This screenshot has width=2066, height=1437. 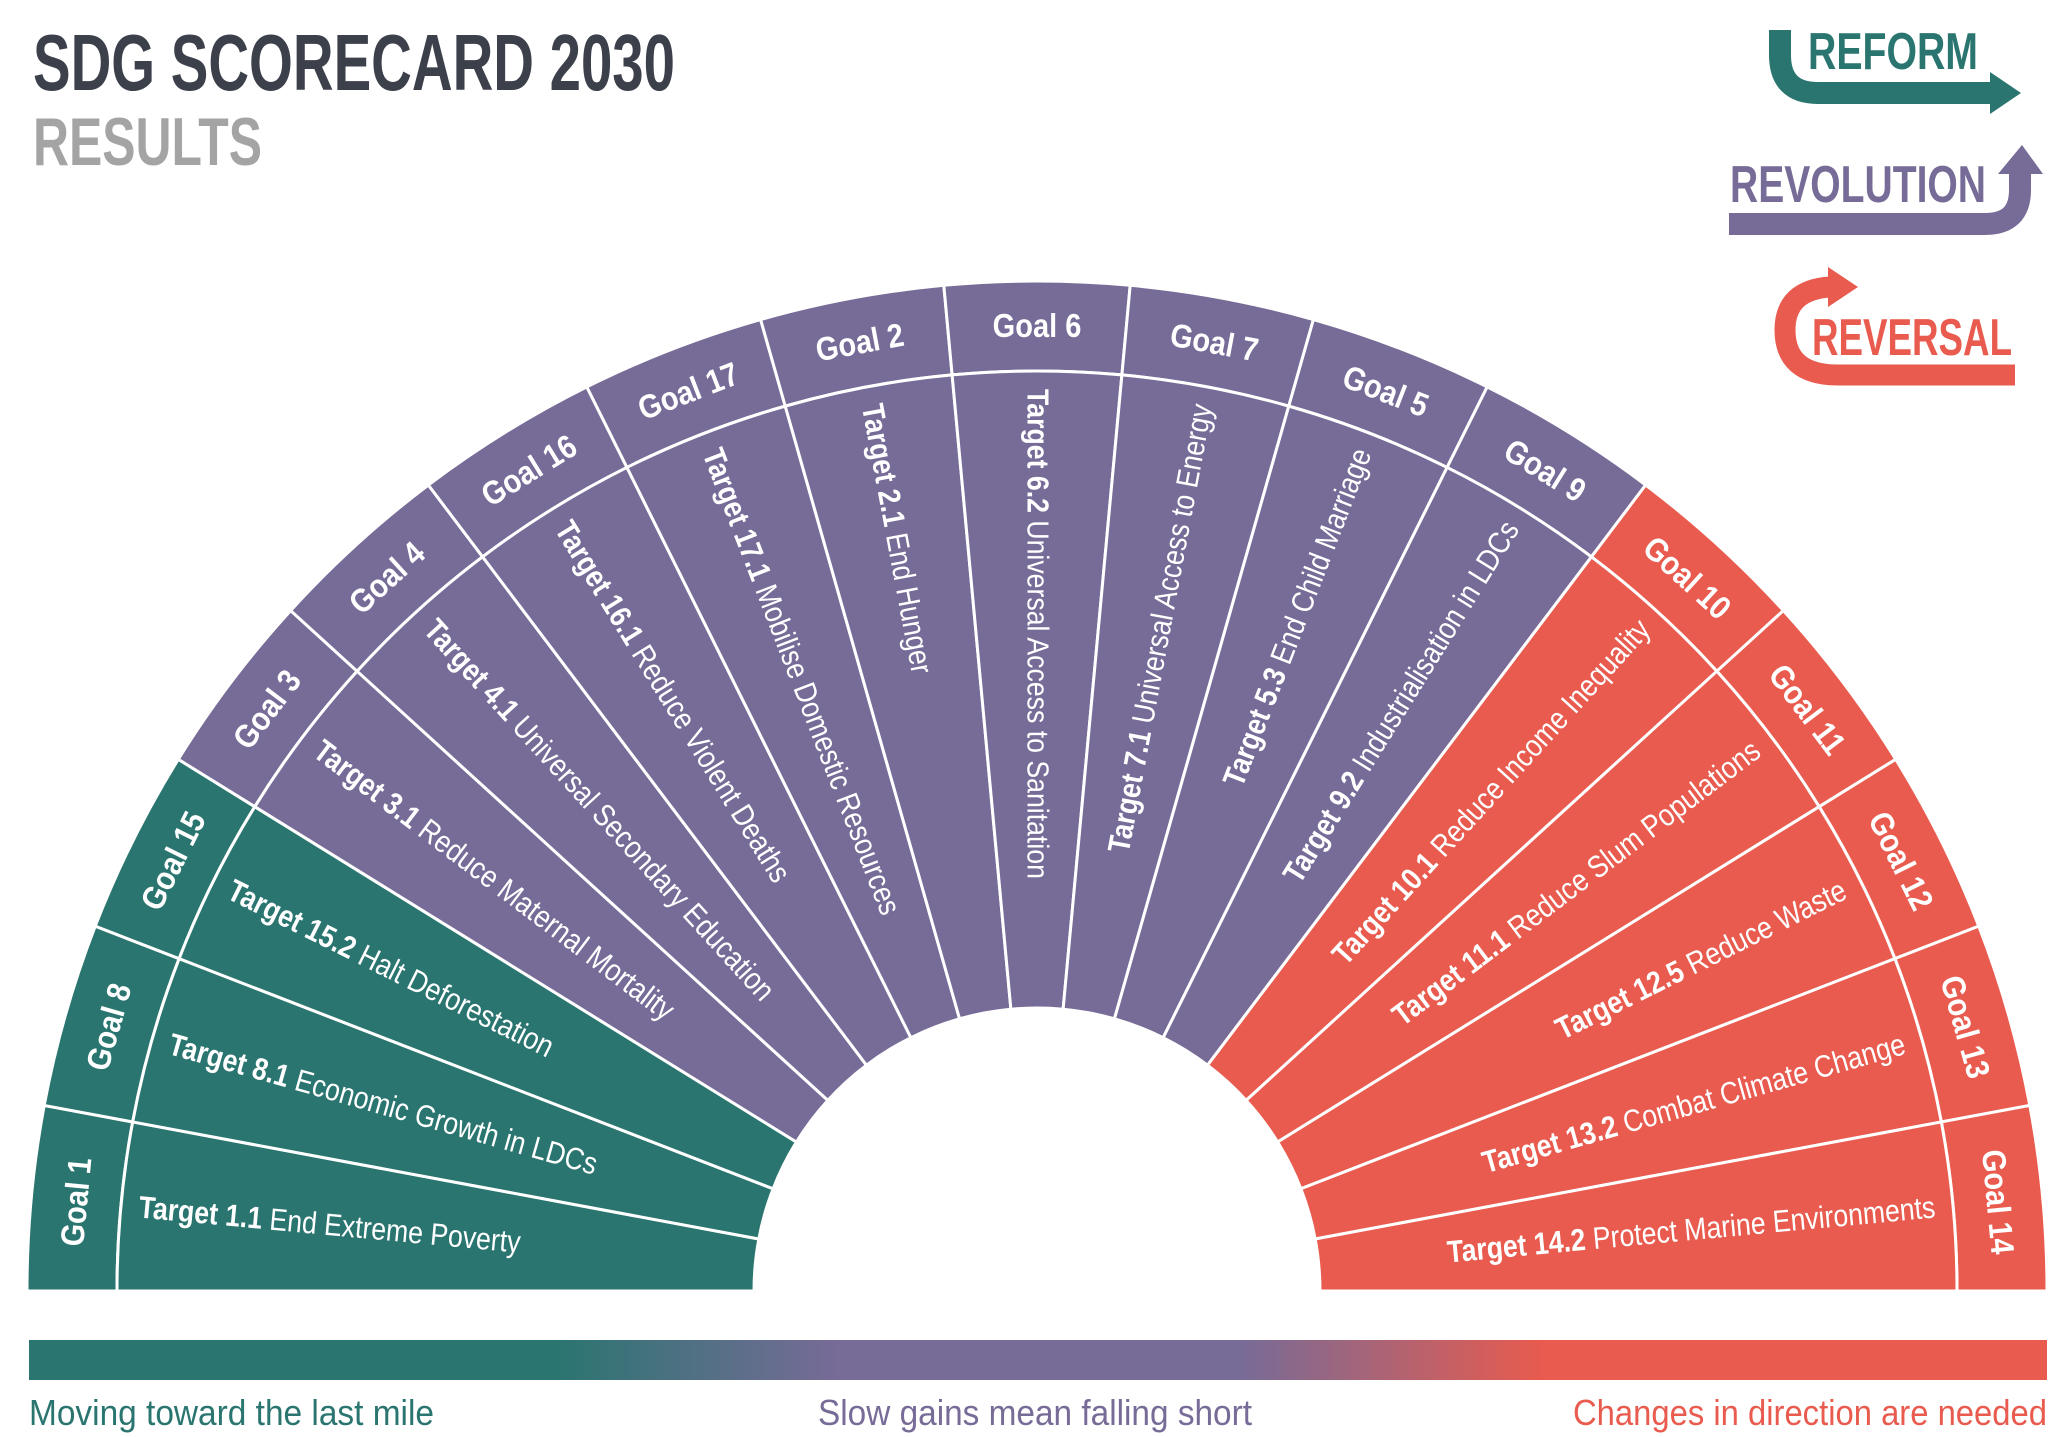 What do you see at coordinates (76, 1202) in the screenshot?
I see `goal-label: Goal 1` at bounding box center [76, 1202].